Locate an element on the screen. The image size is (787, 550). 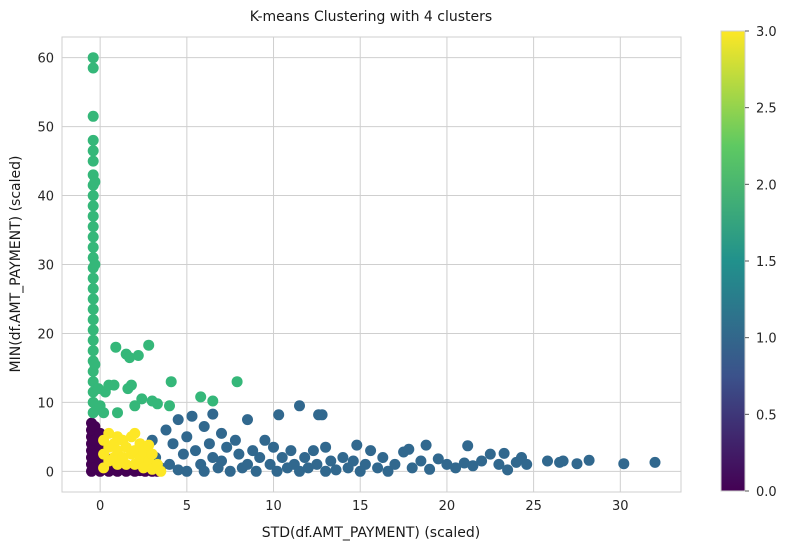
x-tick-label: 20 is located at coordinates (447, 506).